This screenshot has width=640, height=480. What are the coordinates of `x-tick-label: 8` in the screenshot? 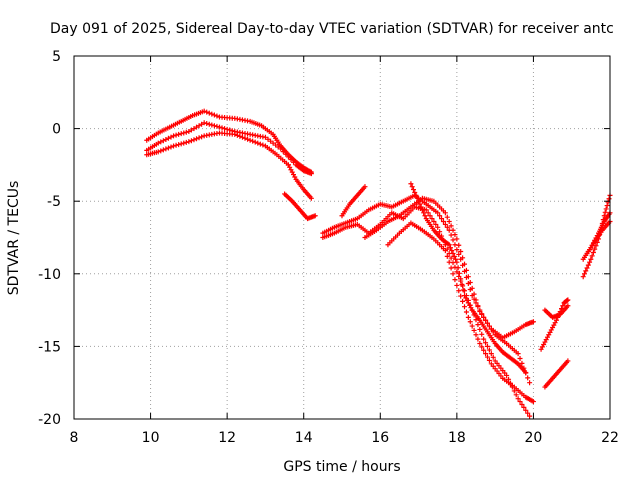 It's located at (74, 438).